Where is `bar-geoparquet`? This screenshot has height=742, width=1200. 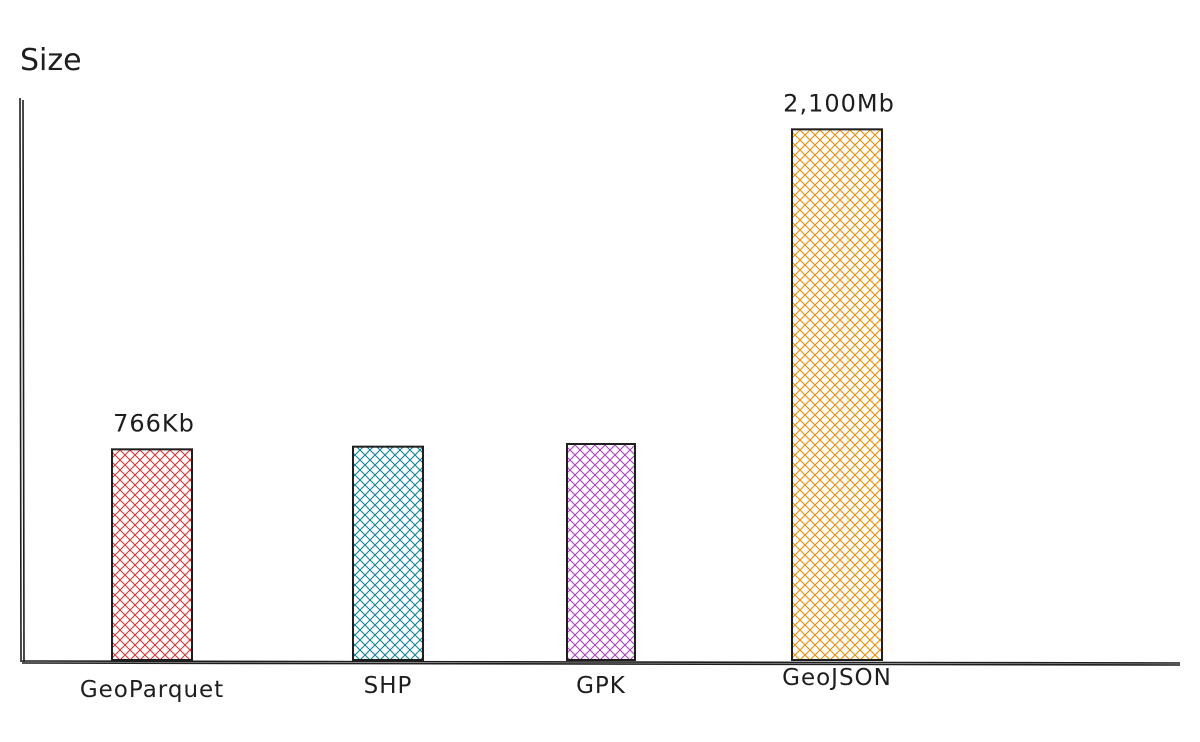
bar-geoparquet is located at coordinates (152, 555).